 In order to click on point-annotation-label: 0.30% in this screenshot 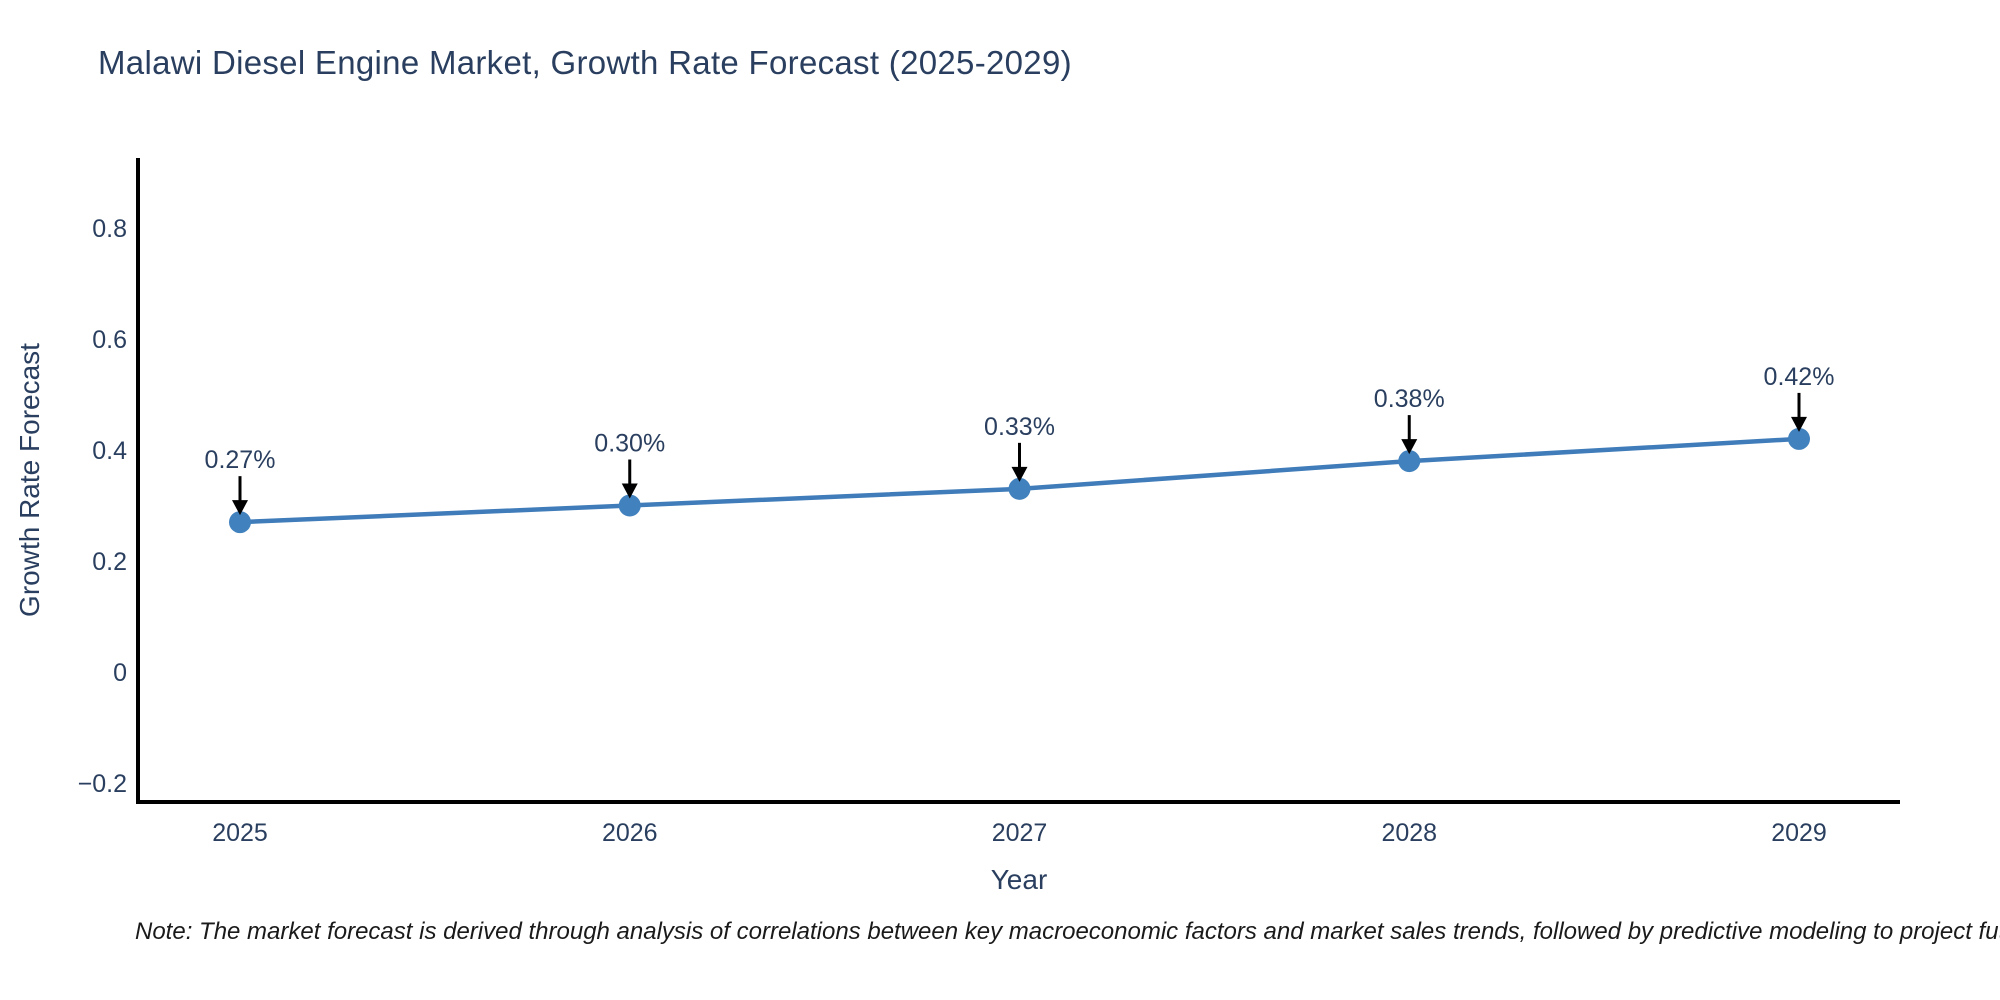, I will do `click(629, 444)`.